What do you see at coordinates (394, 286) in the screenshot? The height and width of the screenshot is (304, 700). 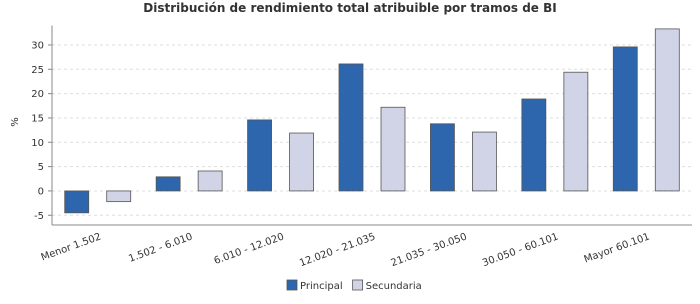 I see `legend-label: Secundaria` at bounding box center [394, 286].